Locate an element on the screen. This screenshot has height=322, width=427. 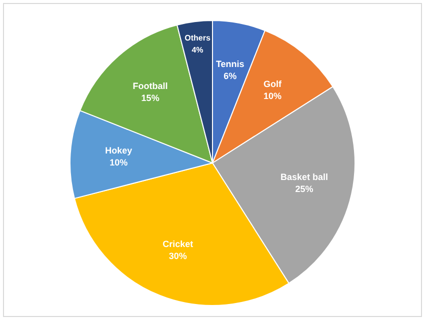
slice-label: Tennis is located at coordinates (230, 64).